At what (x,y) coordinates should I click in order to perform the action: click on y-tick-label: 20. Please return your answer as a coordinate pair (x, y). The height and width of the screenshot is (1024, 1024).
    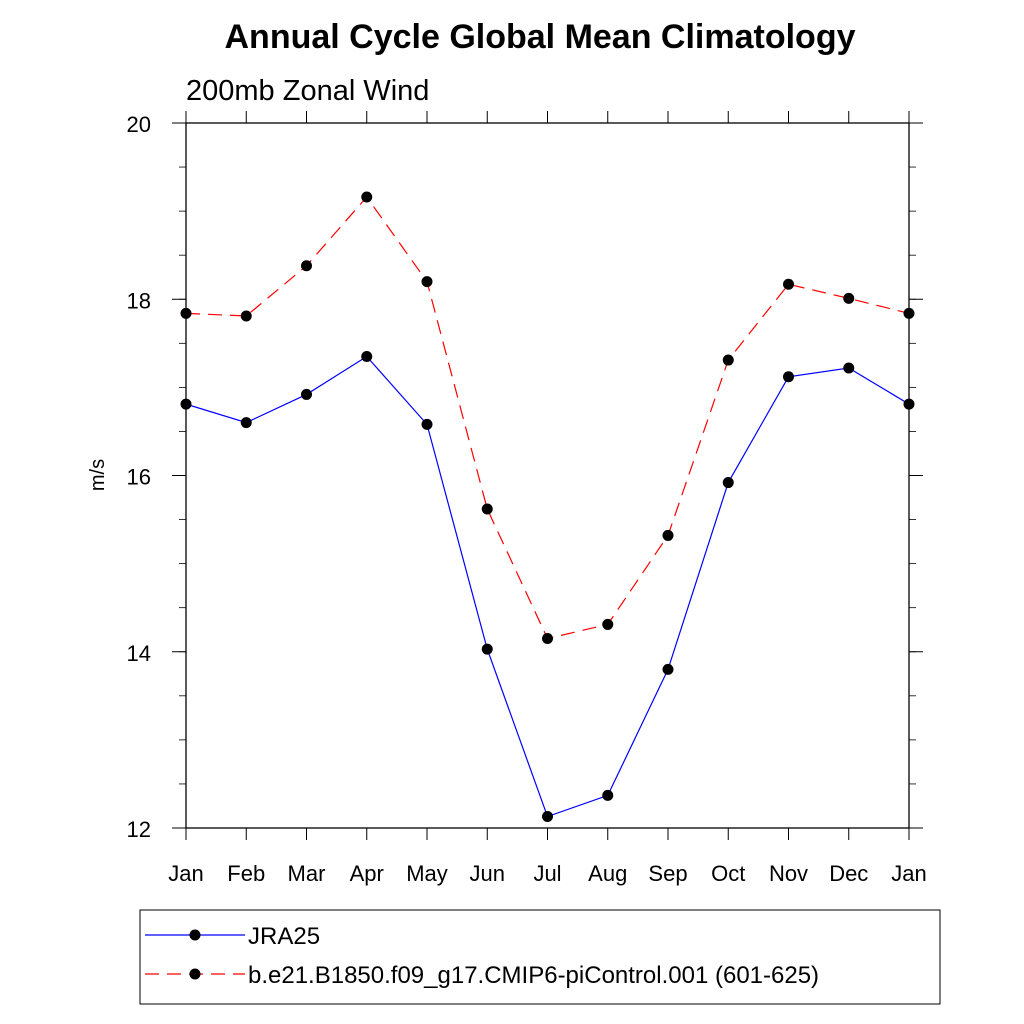
    Looking at the image, I should click on (139, 124).